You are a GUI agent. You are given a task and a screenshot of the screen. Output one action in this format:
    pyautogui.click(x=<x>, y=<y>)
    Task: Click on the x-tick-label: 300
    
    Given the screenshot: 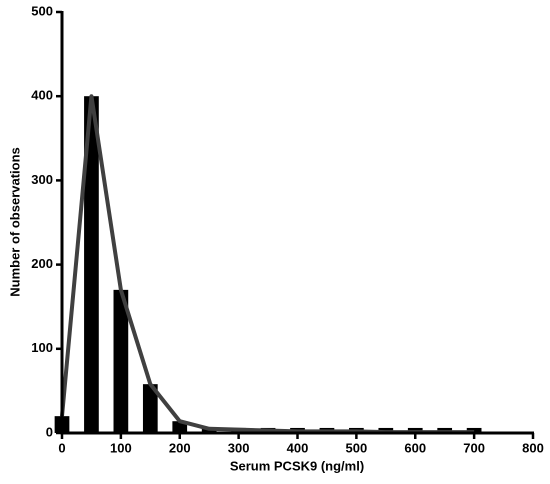 What is the action you would take?
    pyautogui.click(x=239, y=447)
    